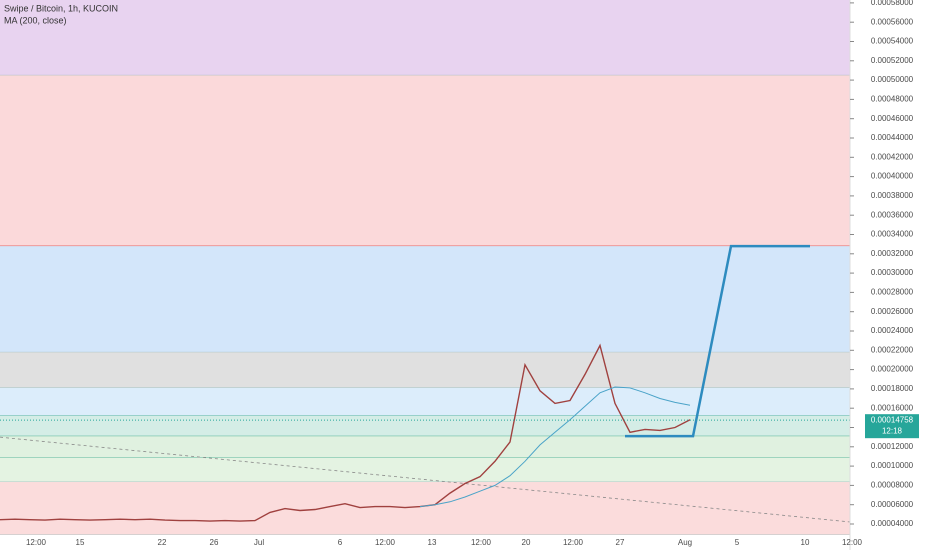  I want to click on price-axis, so click(891, 275).